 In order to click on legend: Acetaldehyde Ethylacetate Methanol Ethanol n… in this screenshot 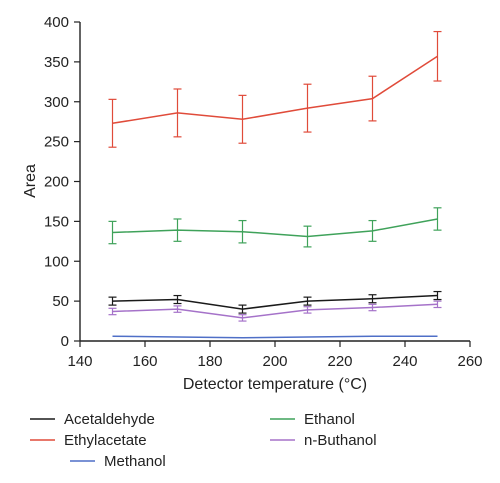, I will do `click(203, 440)`.